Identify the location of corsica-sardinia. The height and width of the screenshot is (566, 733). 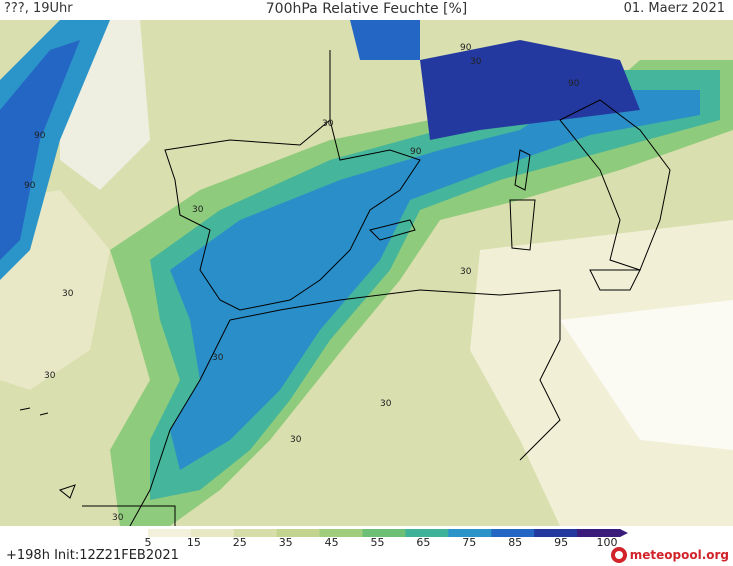
(522, 200).